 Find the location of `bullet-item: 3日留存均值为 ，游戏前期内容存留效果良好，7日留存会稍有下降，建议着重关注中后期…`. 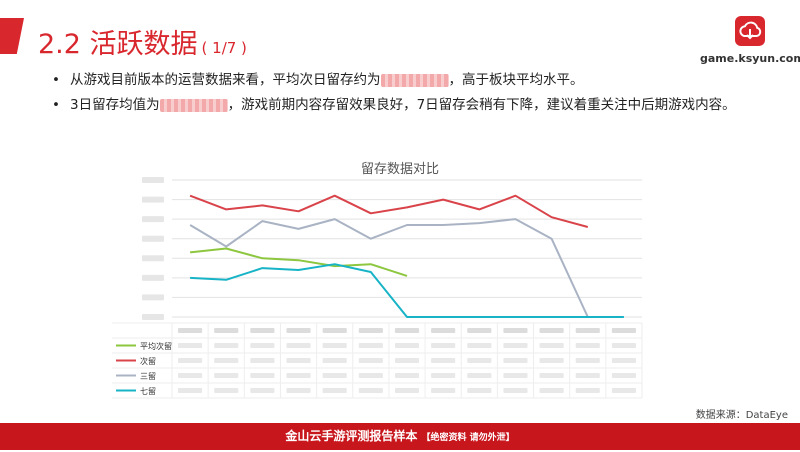

bullet-item: 3日留存均值为 ，游戏前期内容存留效果良好，7日留存会稍有下降，建议着重关注中后期… is located at coordinates (402, 105).